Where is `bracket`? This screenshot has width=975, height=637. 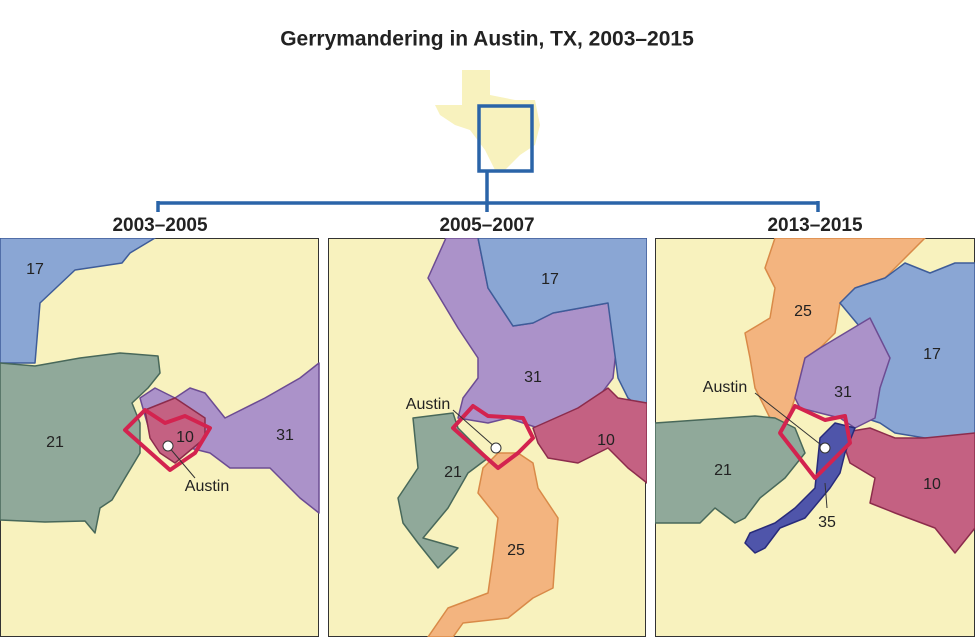
bracket is located at coordinates (488, 191).